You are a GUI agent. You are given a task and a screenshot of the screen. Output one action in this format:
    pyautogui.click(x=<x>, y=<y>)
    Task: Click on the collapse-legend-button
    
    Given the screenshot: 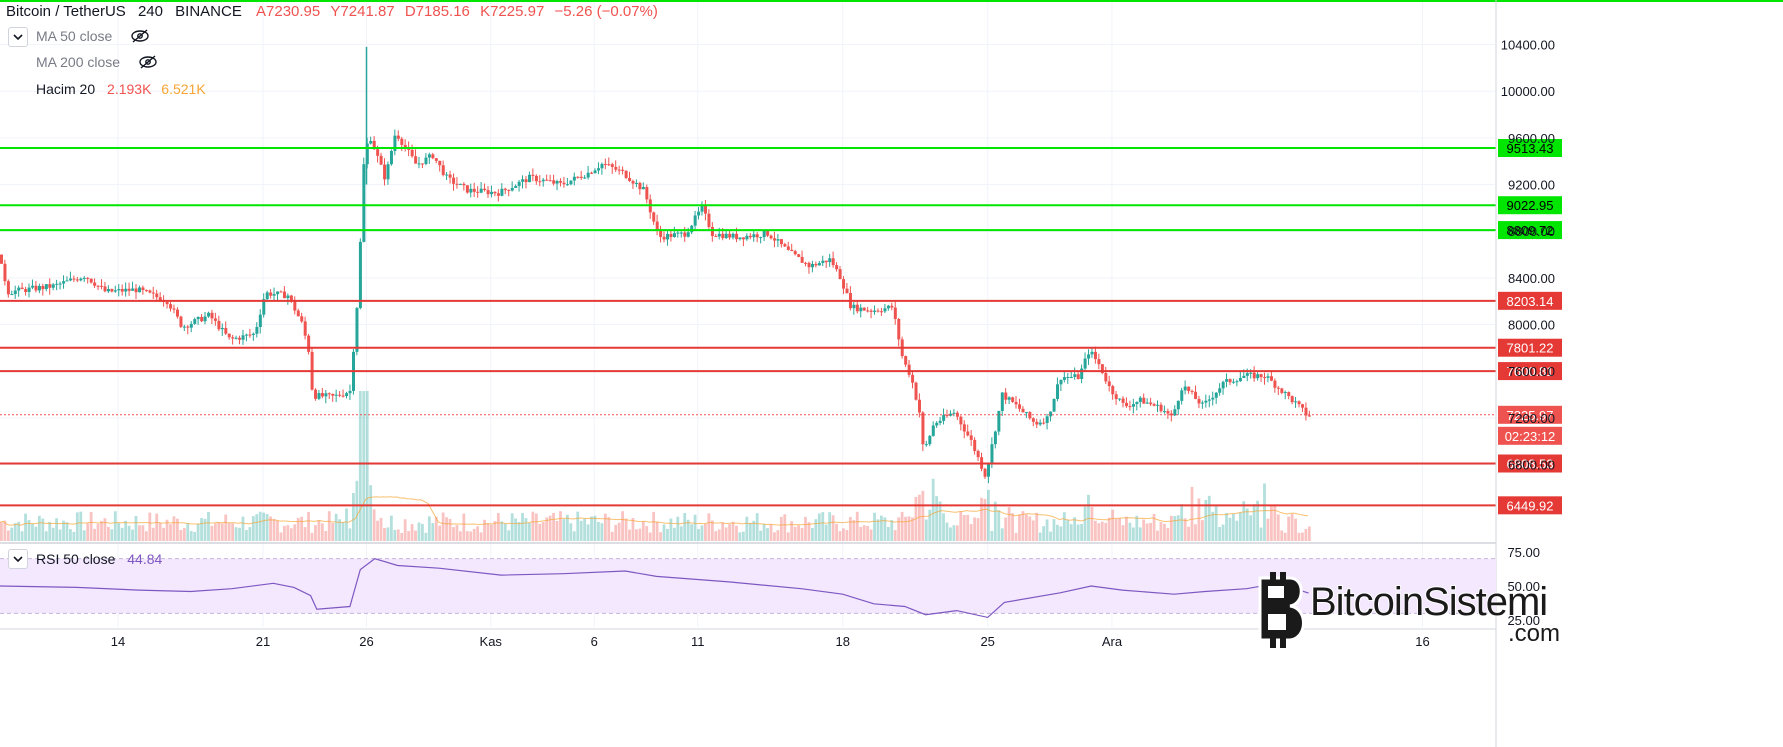 What is the action you would take?
    pyautogui.click(x=18, y=37)
    